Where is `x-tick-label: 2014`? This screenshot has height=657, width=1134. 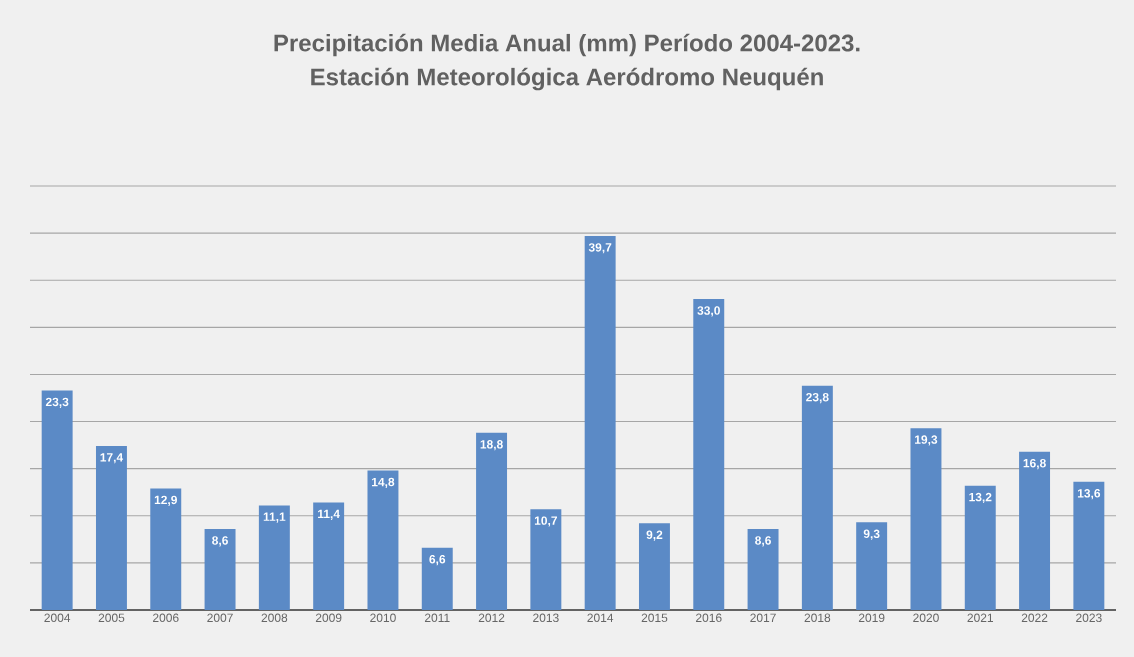
x-tick-label: 2014 is located at coordinates (600, 618).